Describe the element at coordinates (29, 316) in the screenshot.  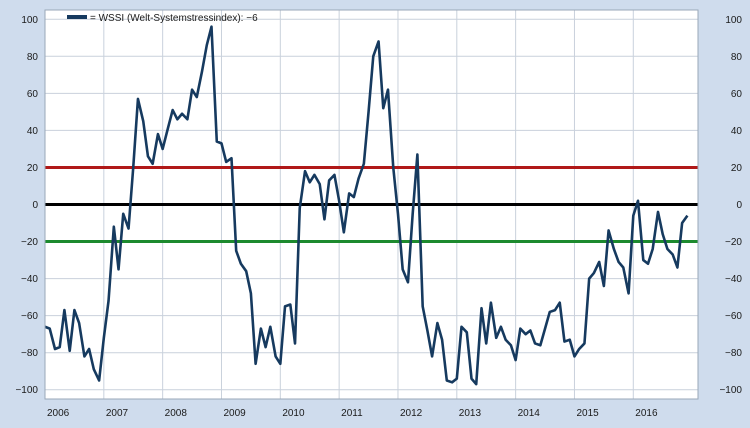
I see `y-tick-label-left: −60` at that location.